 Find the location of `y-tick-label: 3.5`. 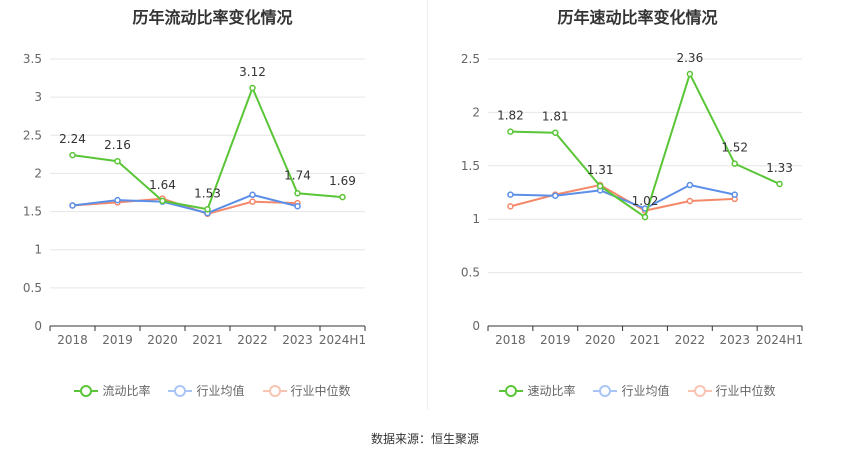

y-tick-label: 3.5 is located at coordinates (32, 59).